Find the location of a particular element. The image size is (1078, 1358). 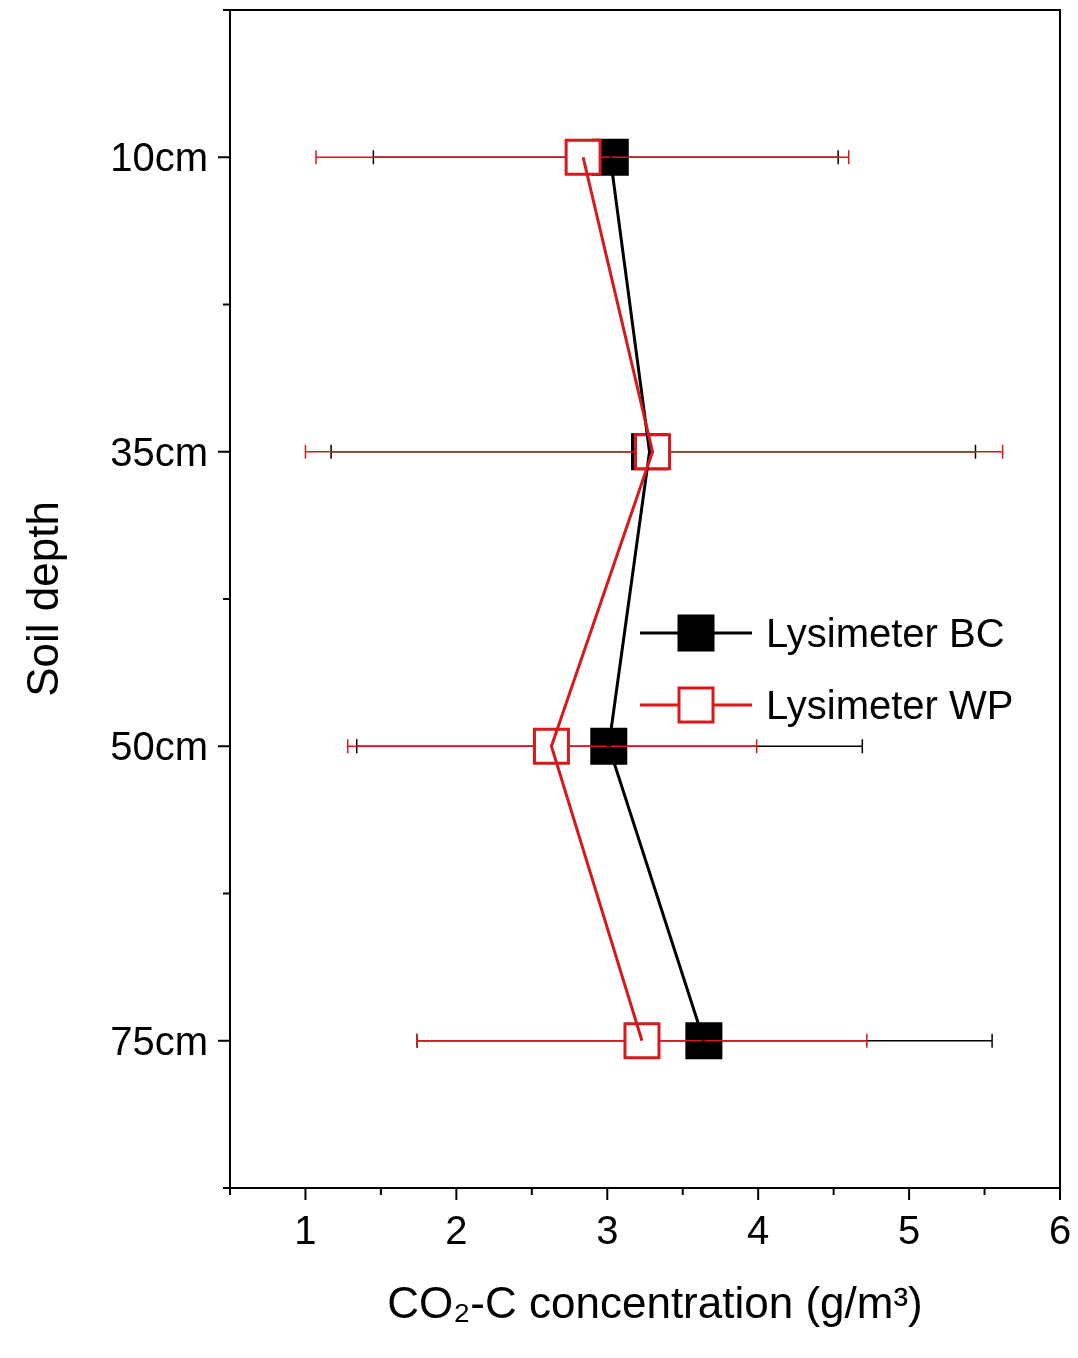

y-tick-label: 35cm is located at coordinates (159, 451).